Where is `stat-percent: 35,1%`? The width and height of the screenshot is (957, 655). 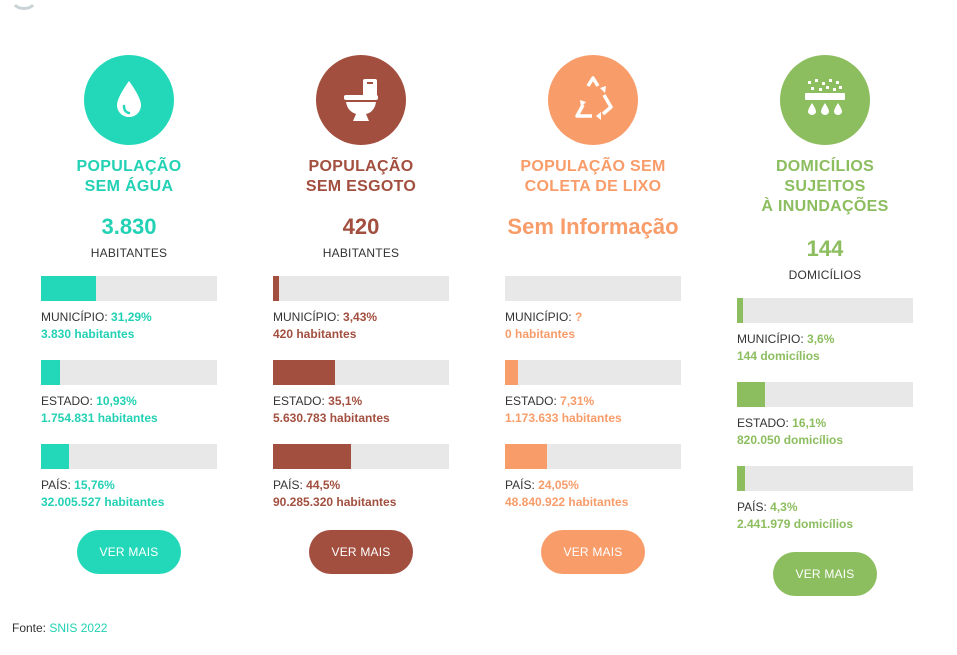 stat-percent: 35,1% is located at coordinates (345, 401).